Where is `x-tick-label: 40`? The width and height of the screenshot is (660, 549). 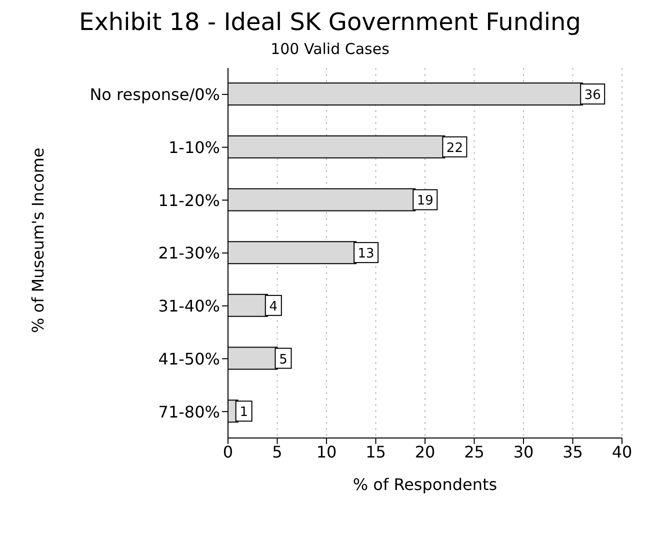 x-tick-label: 40 is located at coordinates (622, 452).